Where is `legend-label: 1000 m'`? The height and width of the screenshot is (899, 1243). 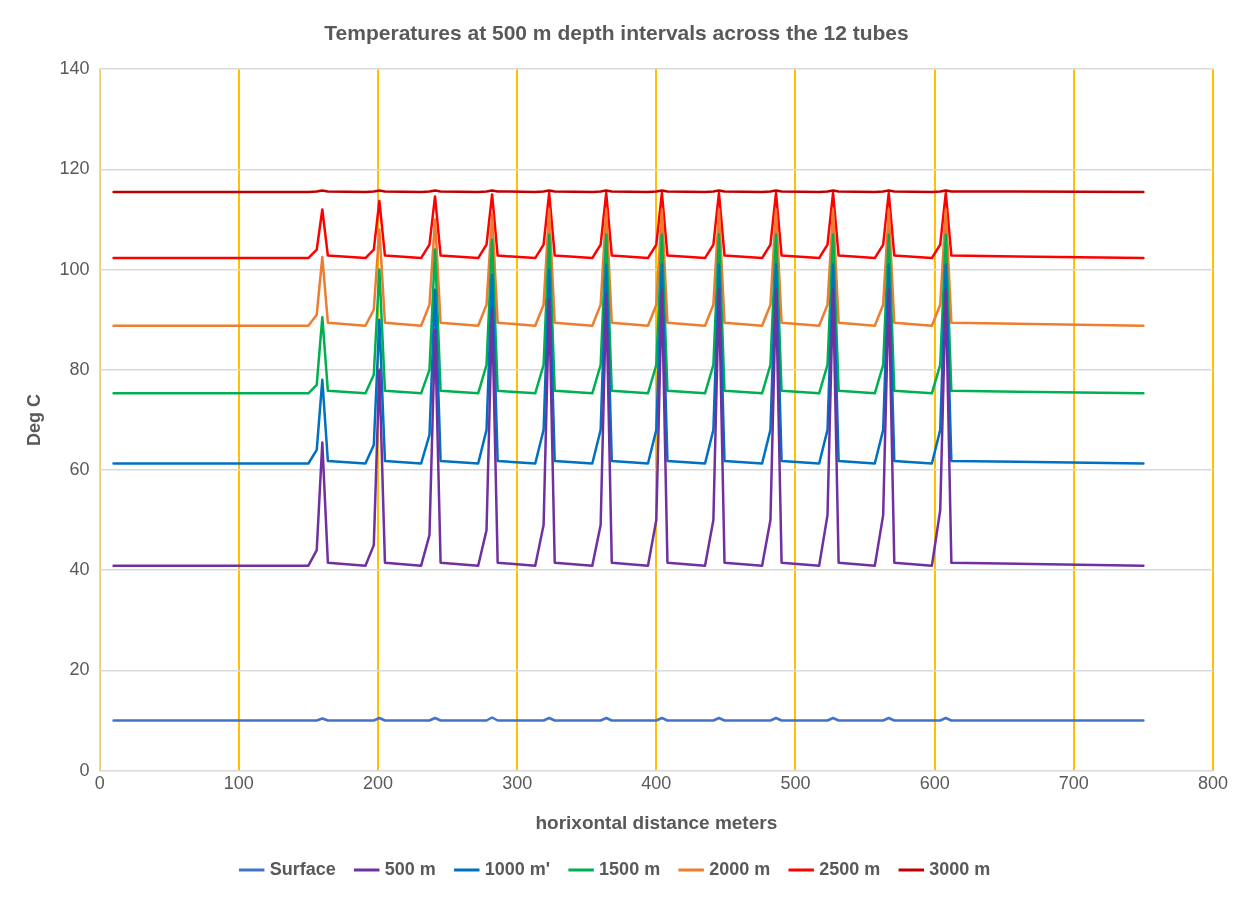 legend-label: 1000 m' is located at coordinates (517, 868).